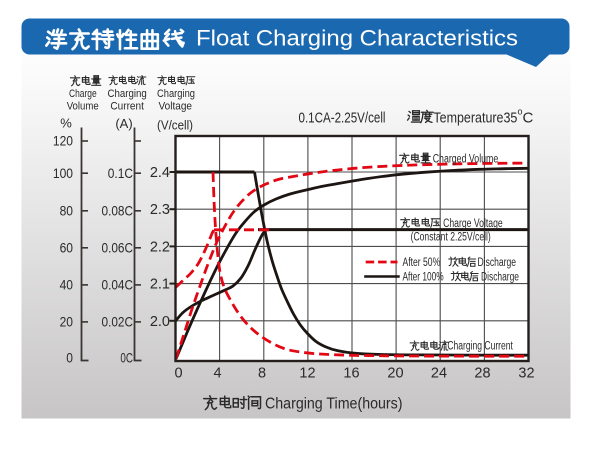  I want to click on svg-text: Charging Time(hours), so click(334, 404).